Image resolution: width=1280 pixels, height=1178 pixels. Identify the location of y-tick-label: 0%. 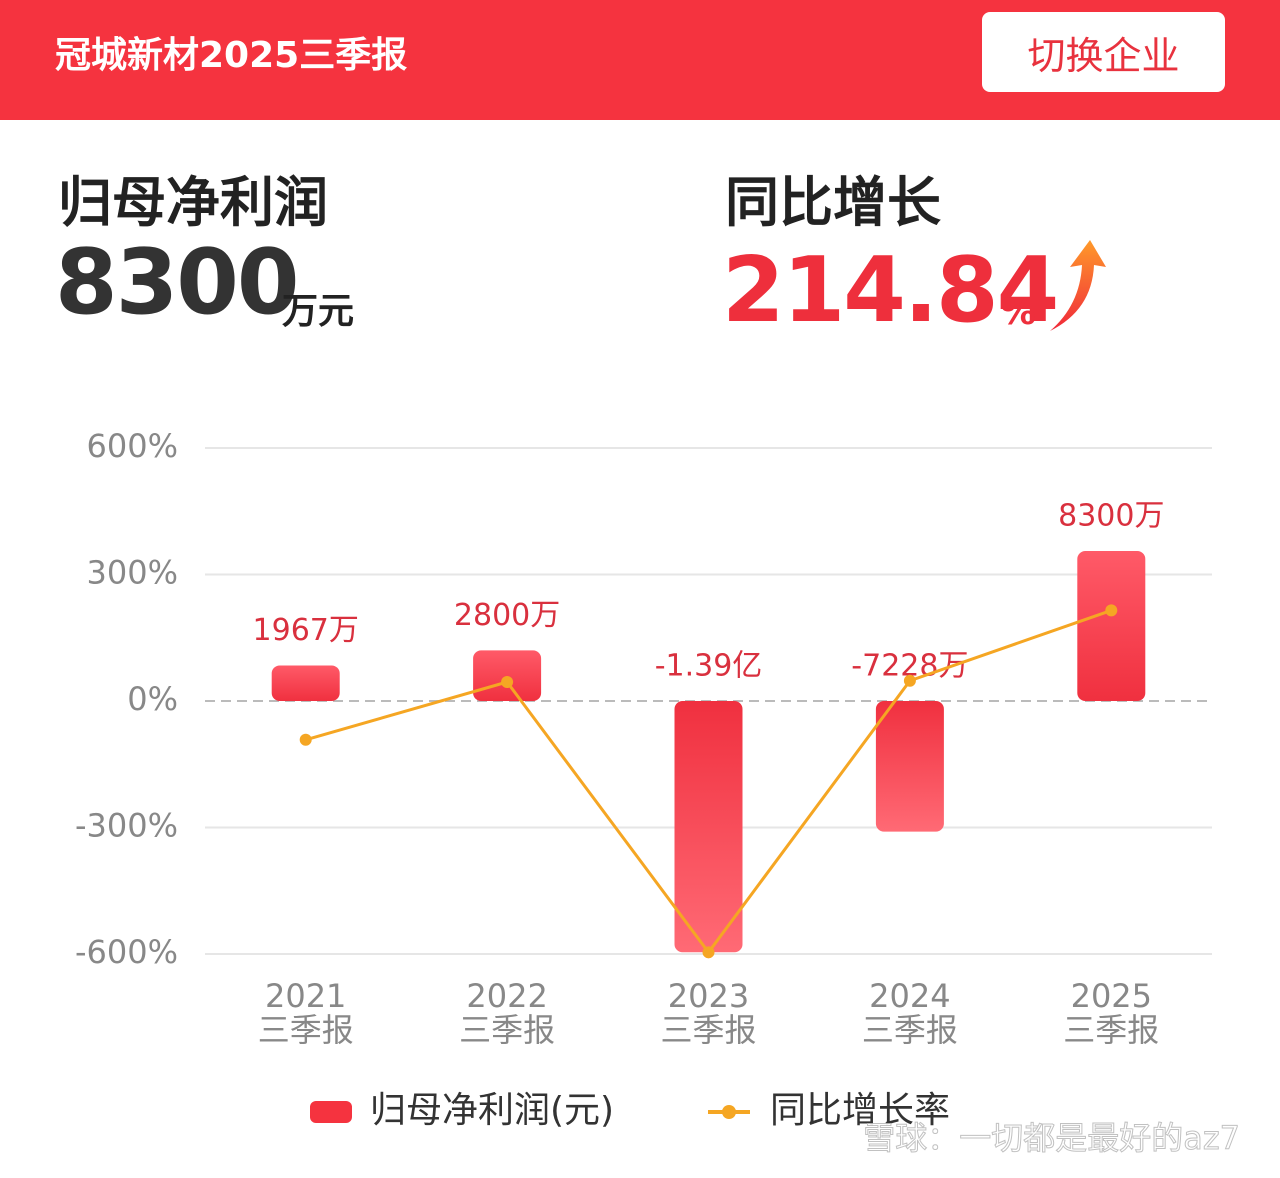
(152, 699).